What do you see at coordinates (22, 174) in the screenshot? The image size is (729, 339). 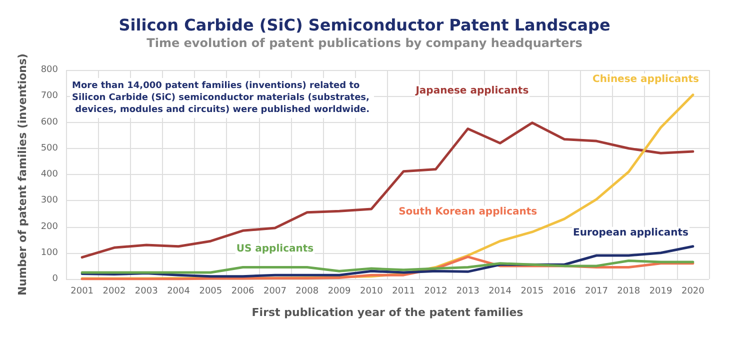 I see `y-axis-title: Number of patent families (inventions)` at bounding box center [22, 174].